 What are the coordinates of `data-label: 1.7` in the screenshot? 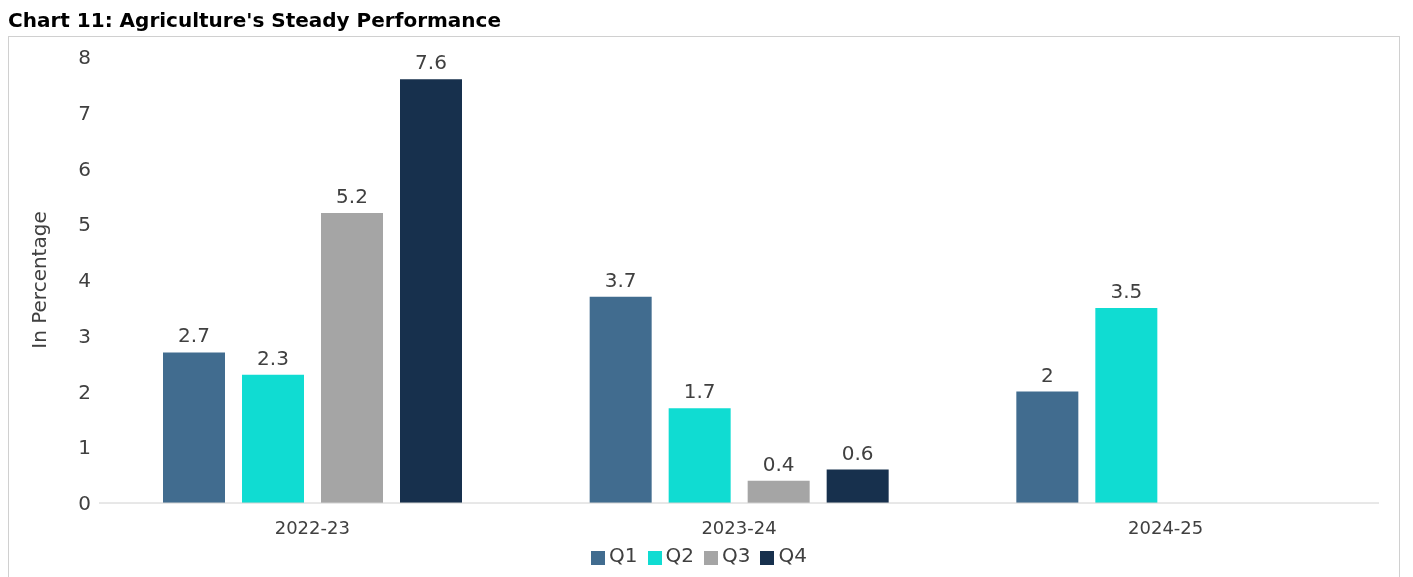 It's located at (699, 391).